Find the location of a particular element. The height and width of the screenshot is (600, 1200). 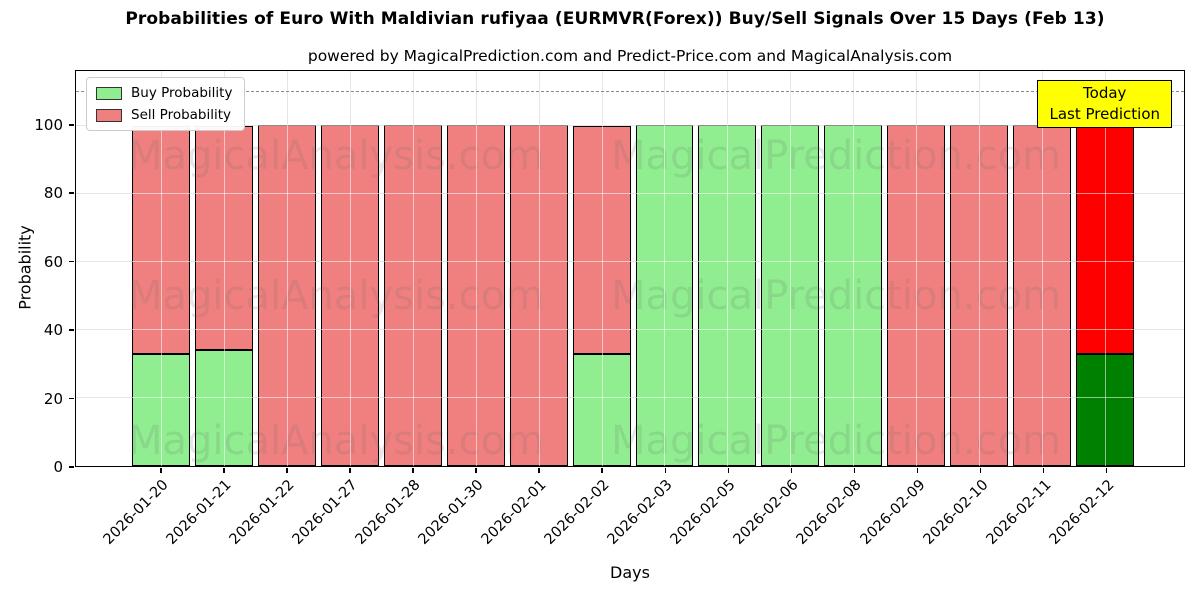

category-cell: 2026-02-03 is located at coordinates (649, 528).